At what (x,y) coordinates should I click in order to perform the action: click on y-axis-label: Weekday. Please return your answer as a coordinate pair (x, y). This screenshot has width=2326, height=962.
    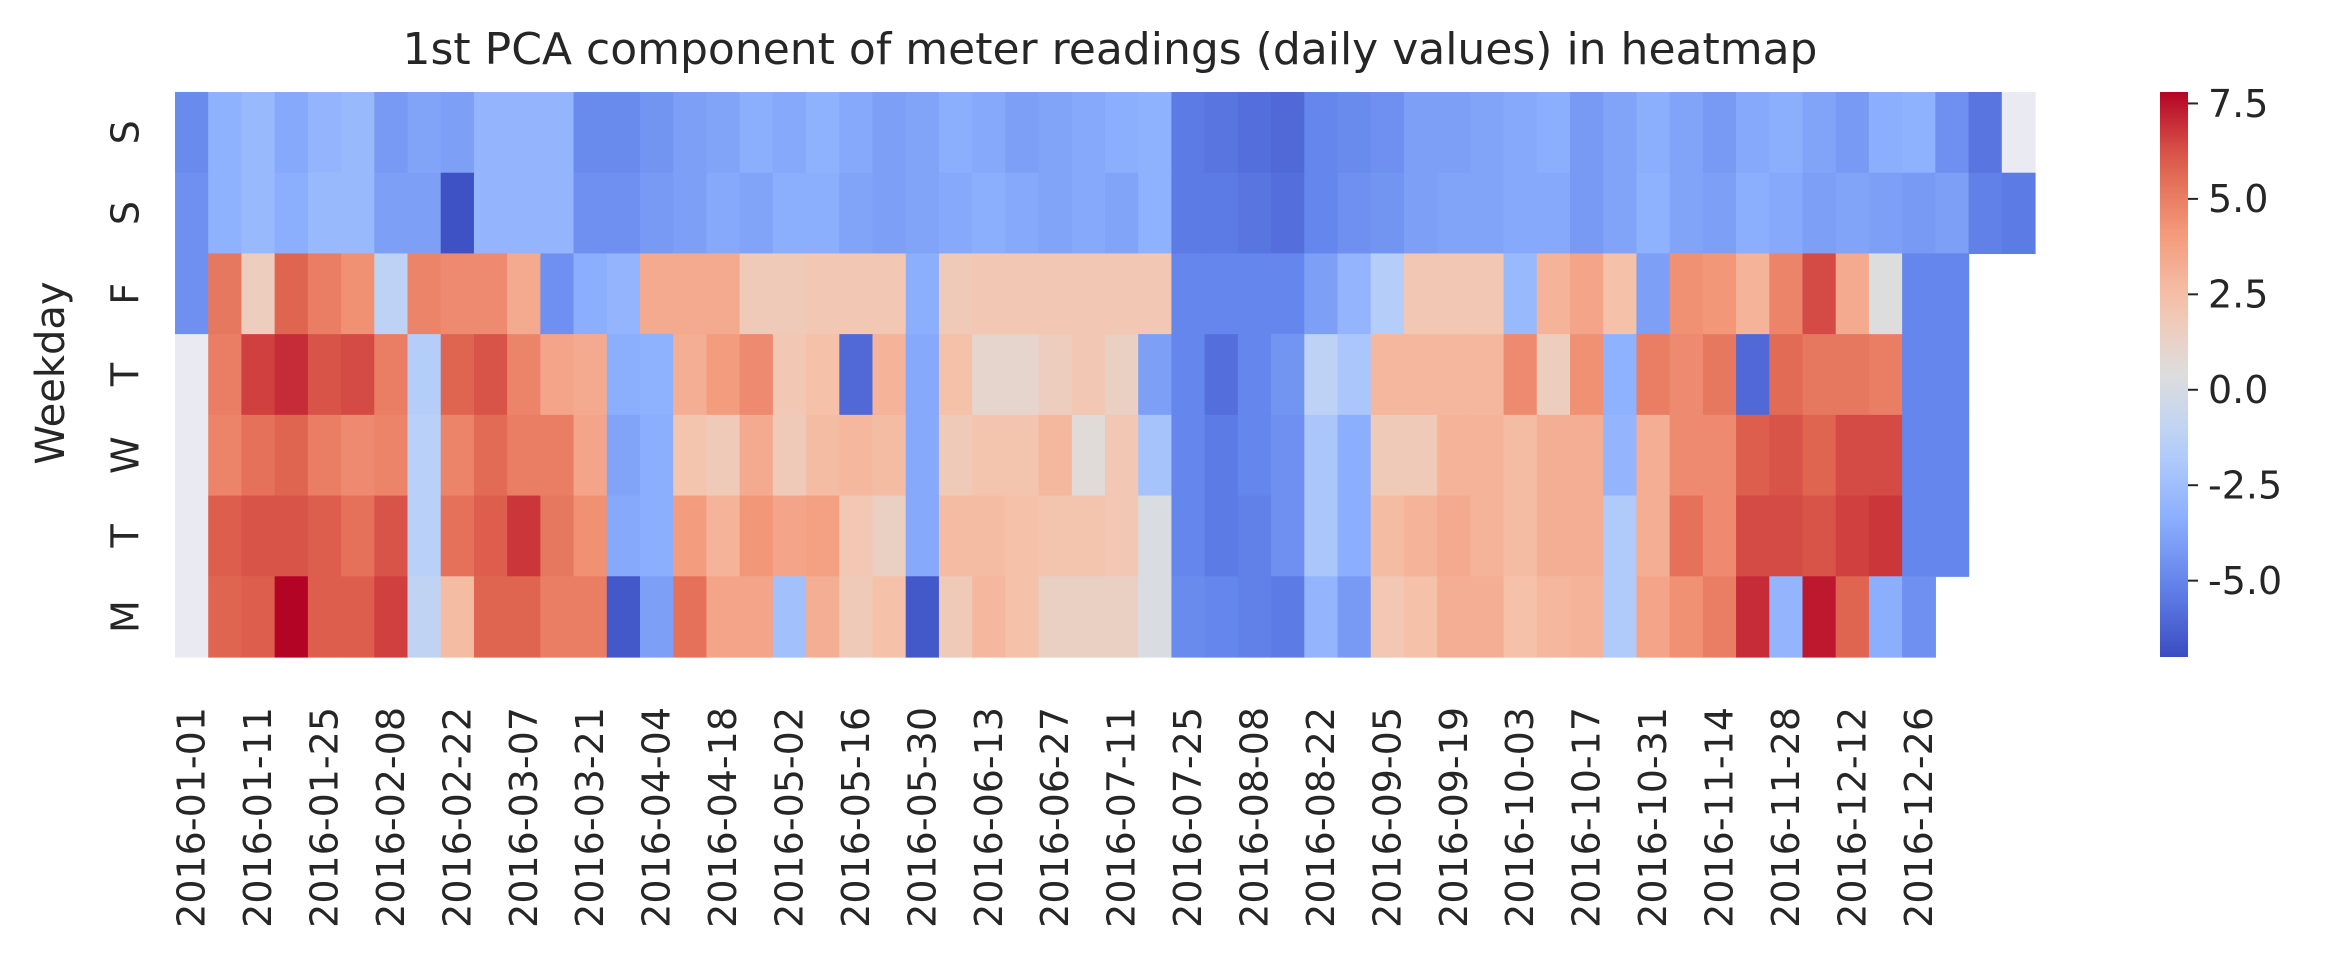
    Looking at the image, I should click on (51, 372).